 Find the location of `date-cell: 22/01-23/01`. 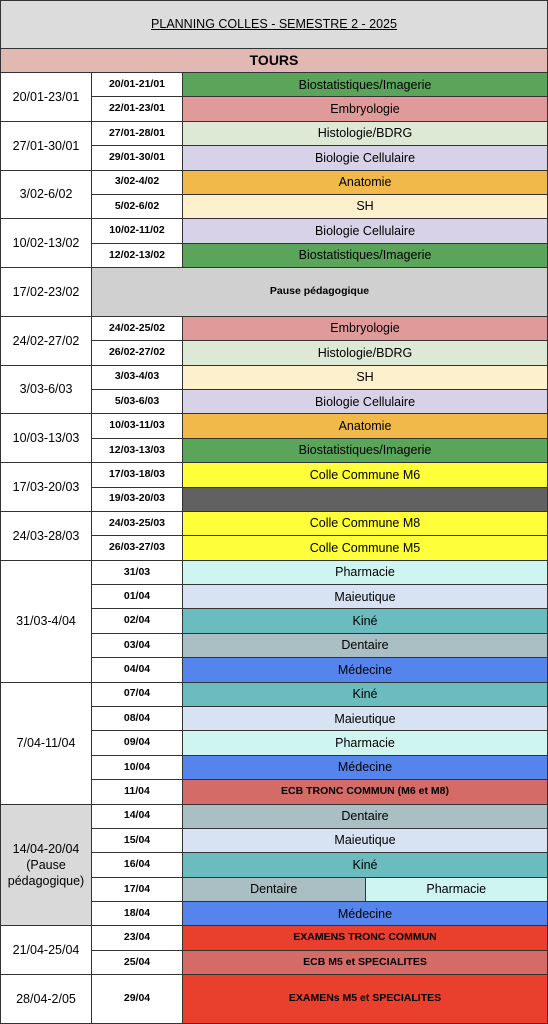

date-cell: 22/01-23/01 is located at coordinates (137, 109).